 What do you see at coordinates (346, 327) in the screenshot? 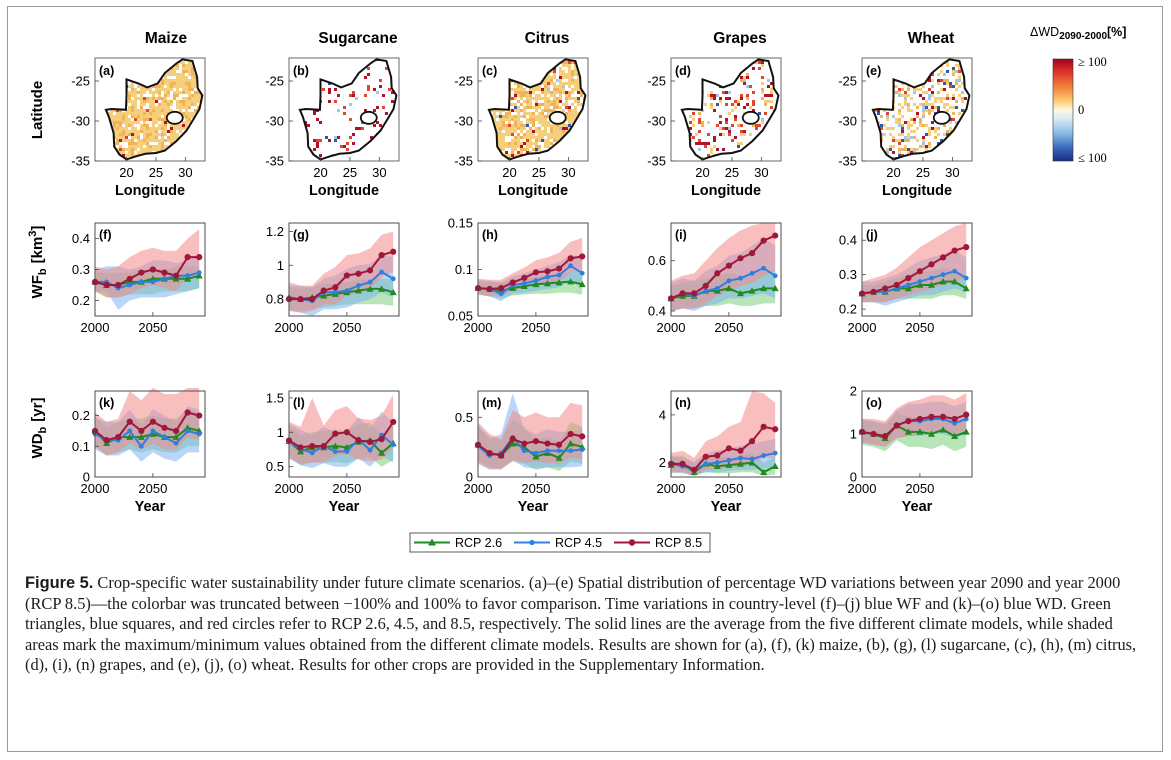
I see `xtick-label: 2050` at bounding box center [346, 327].